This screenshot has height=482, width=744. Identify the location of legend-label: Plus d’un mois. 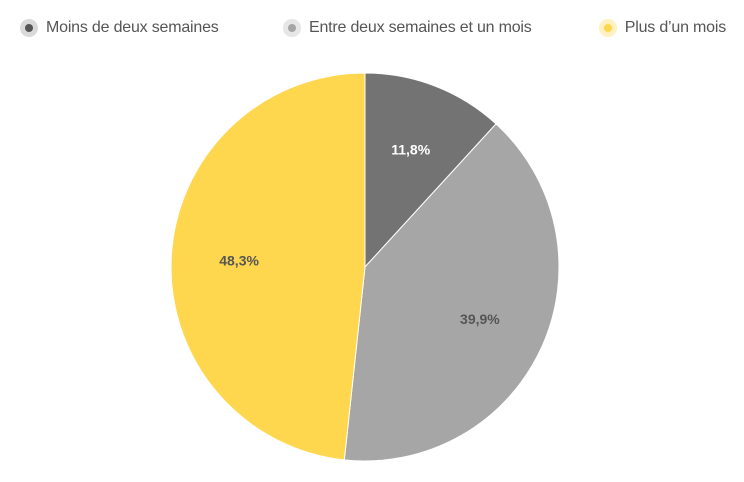
(675, 27).